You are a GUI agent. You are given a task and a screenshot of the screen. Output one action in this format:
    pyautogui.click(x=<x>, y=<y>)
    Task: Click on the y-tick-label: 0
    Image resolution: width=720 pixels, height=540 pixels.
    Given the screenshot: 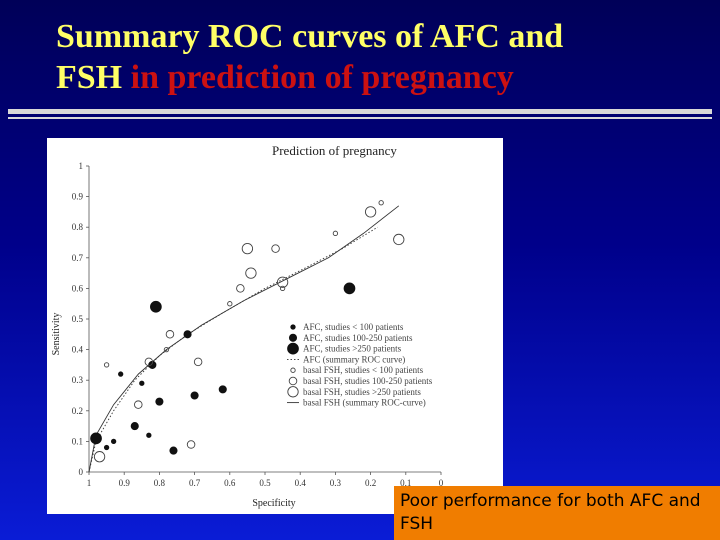 What is the action you would take?
    pyautogui.click(x=81, y=472)
    